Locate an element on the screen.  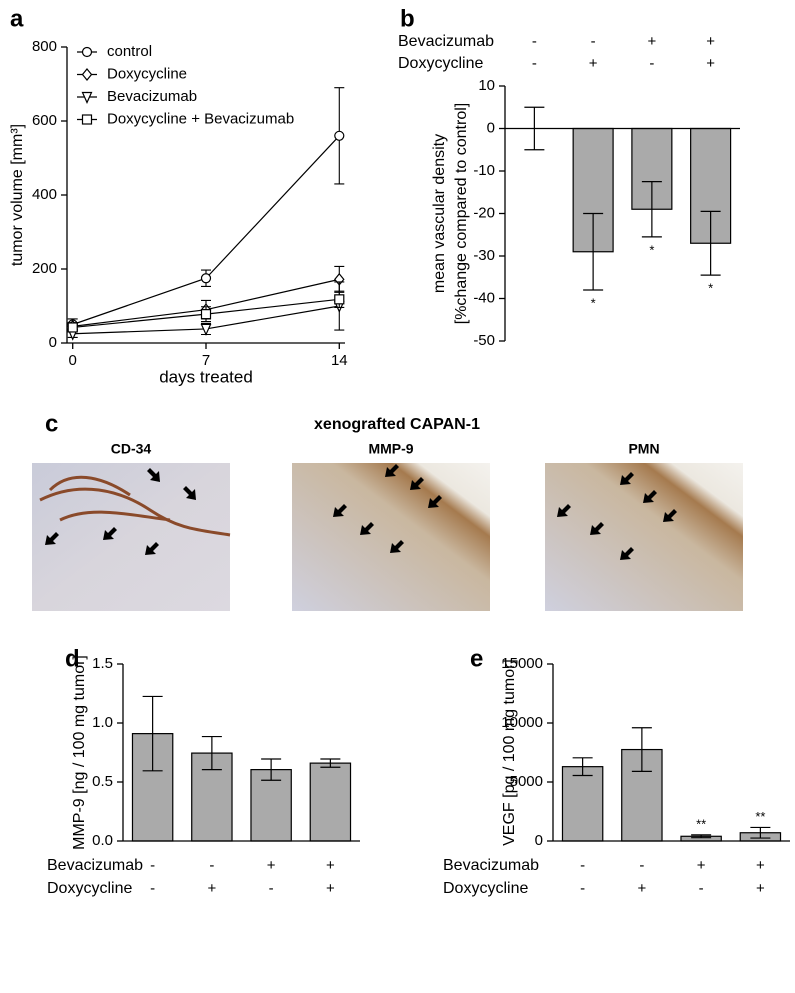
y-tick-label: 0.0 is located at coordinates (102, 840).